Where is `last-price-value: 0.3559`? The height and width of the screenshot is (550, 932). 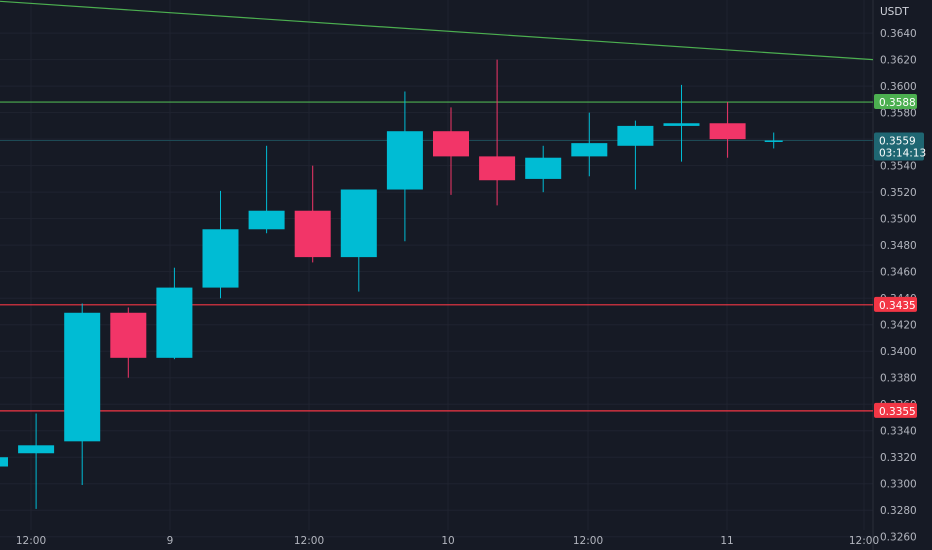
last-price-value: 0.3559 is located at coordinates (897, 141).